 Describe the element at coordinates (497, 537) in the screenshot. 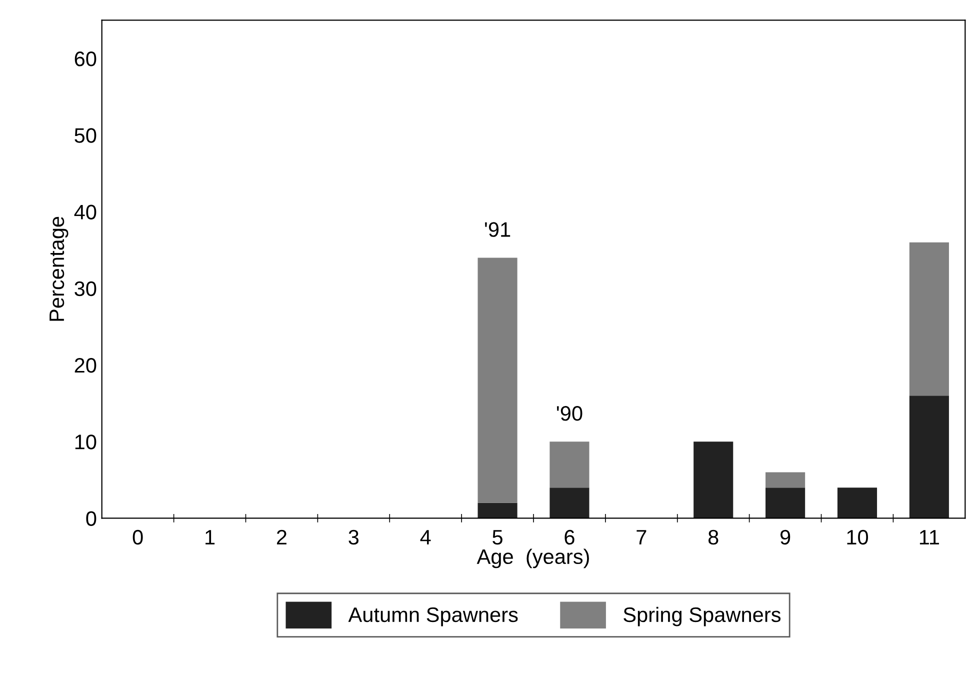

I see `x-tick-label: 5` at that location.